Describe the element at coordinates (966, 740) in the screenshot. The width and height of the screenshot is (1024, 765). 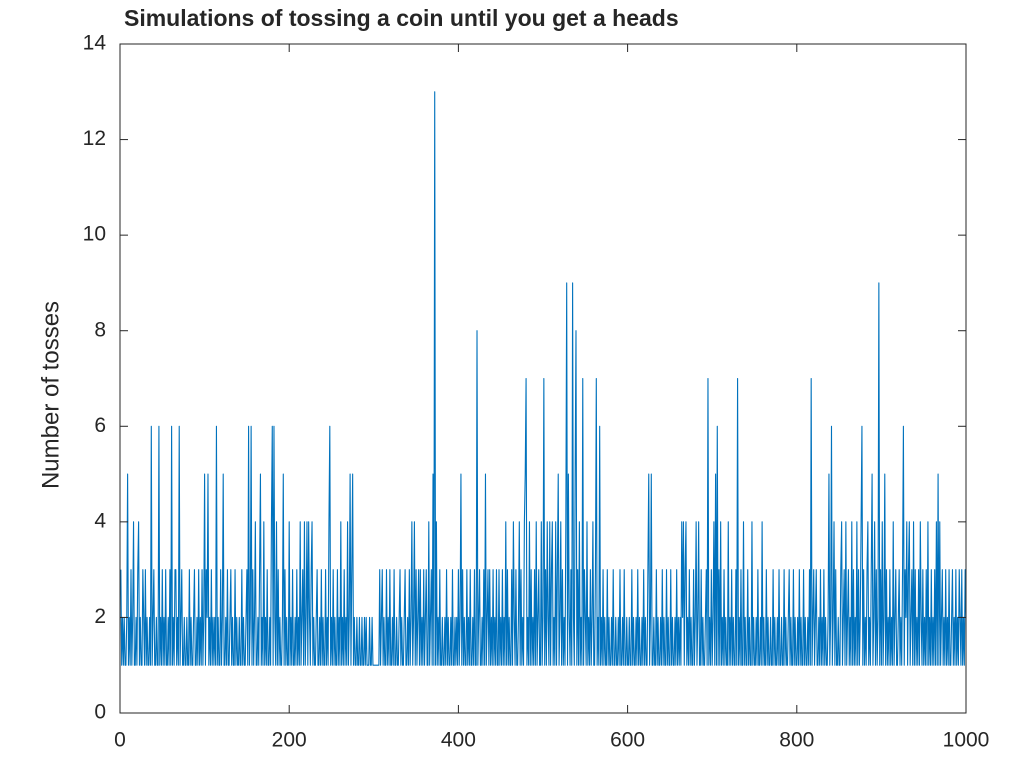
I see `x-tick-label: 1000` at that location.